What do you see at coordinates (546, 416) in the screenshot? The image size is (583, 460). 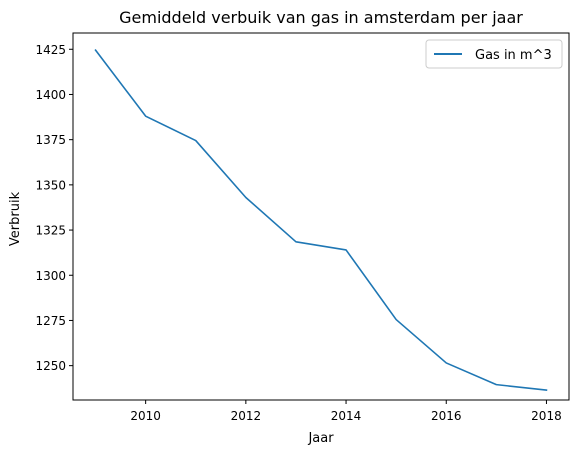 I see `x-tick-label: 2018` at bounding box center [546, 416].